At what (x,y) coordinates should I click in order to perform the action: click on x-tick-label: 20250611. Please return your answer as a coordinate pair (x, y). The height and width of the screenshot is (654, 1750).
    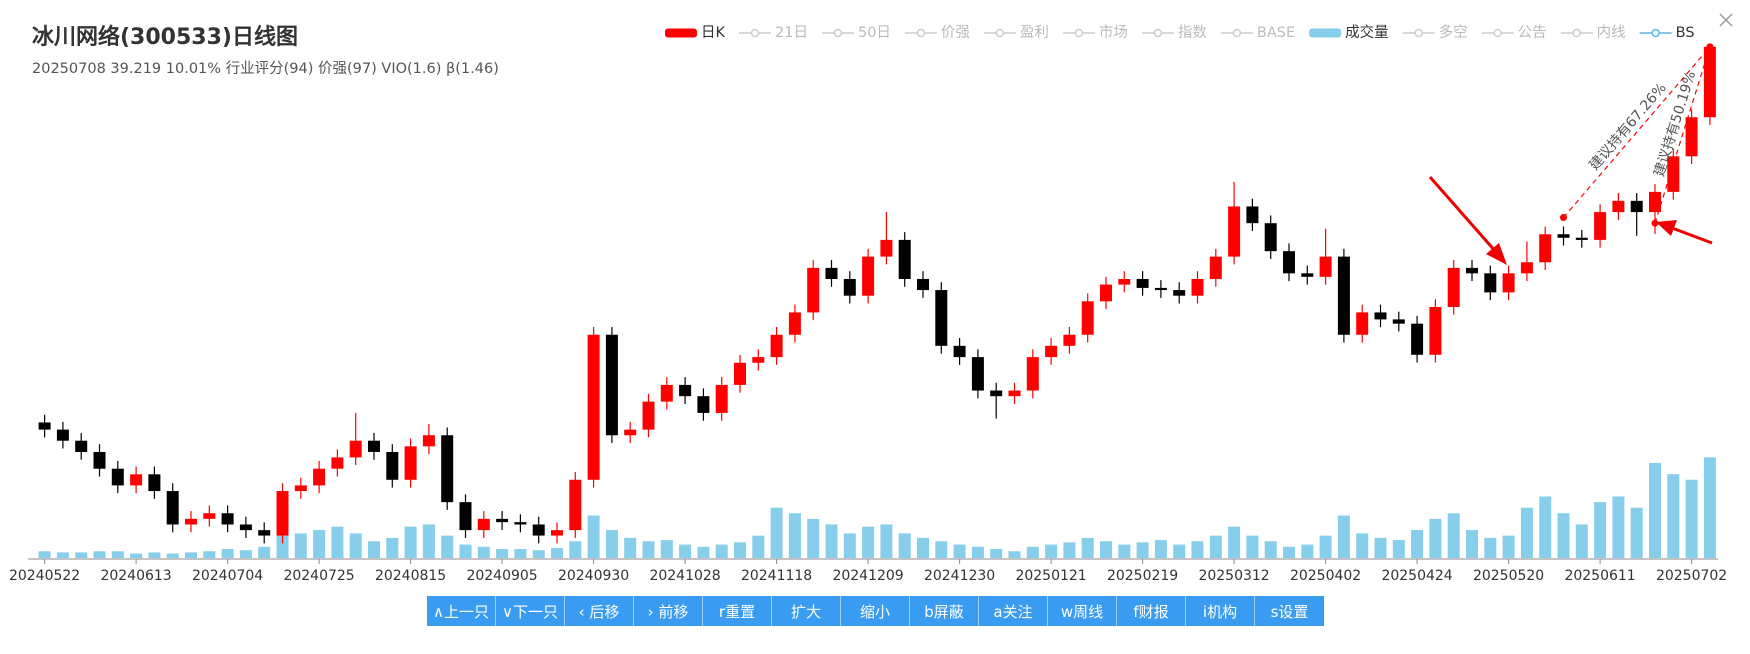
    Looking at the image, I should click on (1599, 576).